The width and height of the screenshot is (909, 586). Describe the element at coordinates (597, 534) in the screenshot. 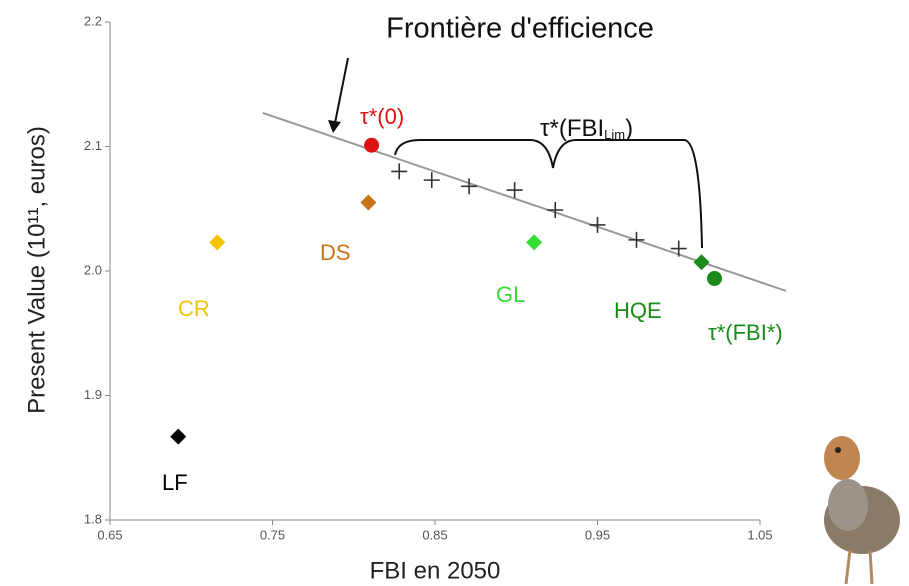

I see `x-tick-label: 0.95` at that location.